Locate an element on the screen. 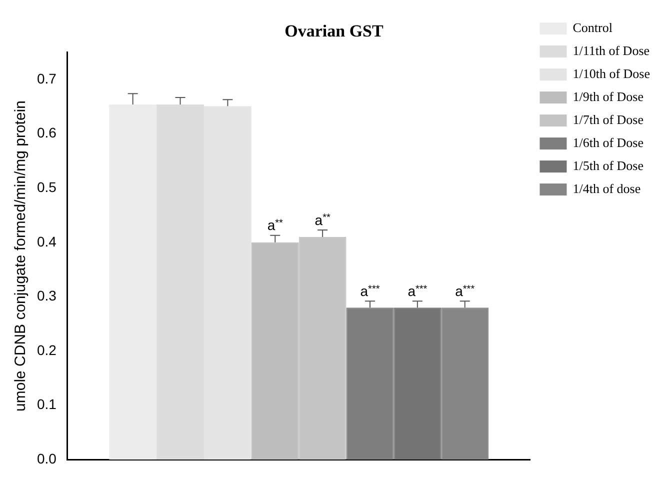 The height and width of the screenshot is (496, 672). y-tick-label: 0.1 is located at coordinates (46, 404).